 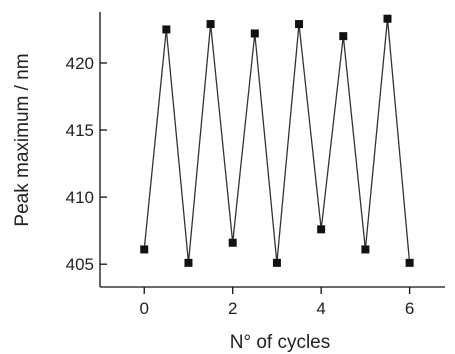 What do you see at coordinates (22, 139) in the screenshot?
I see `y-axis-title: Peak maximum / nm` at bounding box center [22, 139].